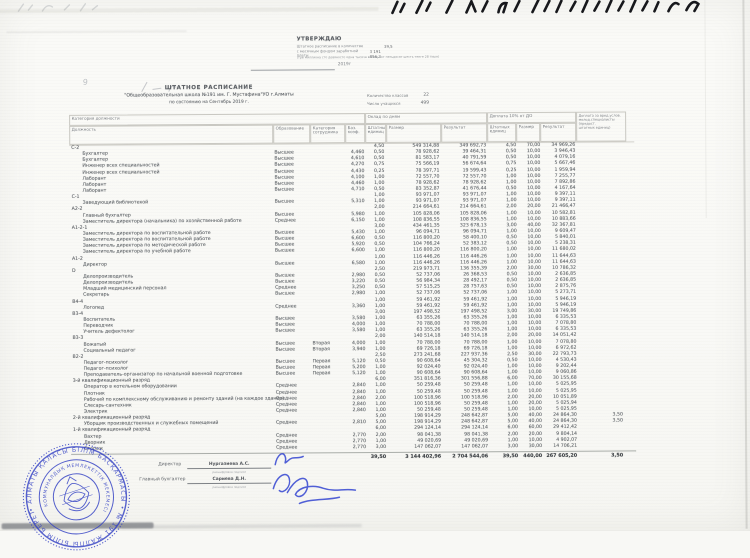 The image size is (750, 558). Describe the element at coordinates (376, 133) in the screenshot. I see `header-units-1: Штатных единиц` at that location.